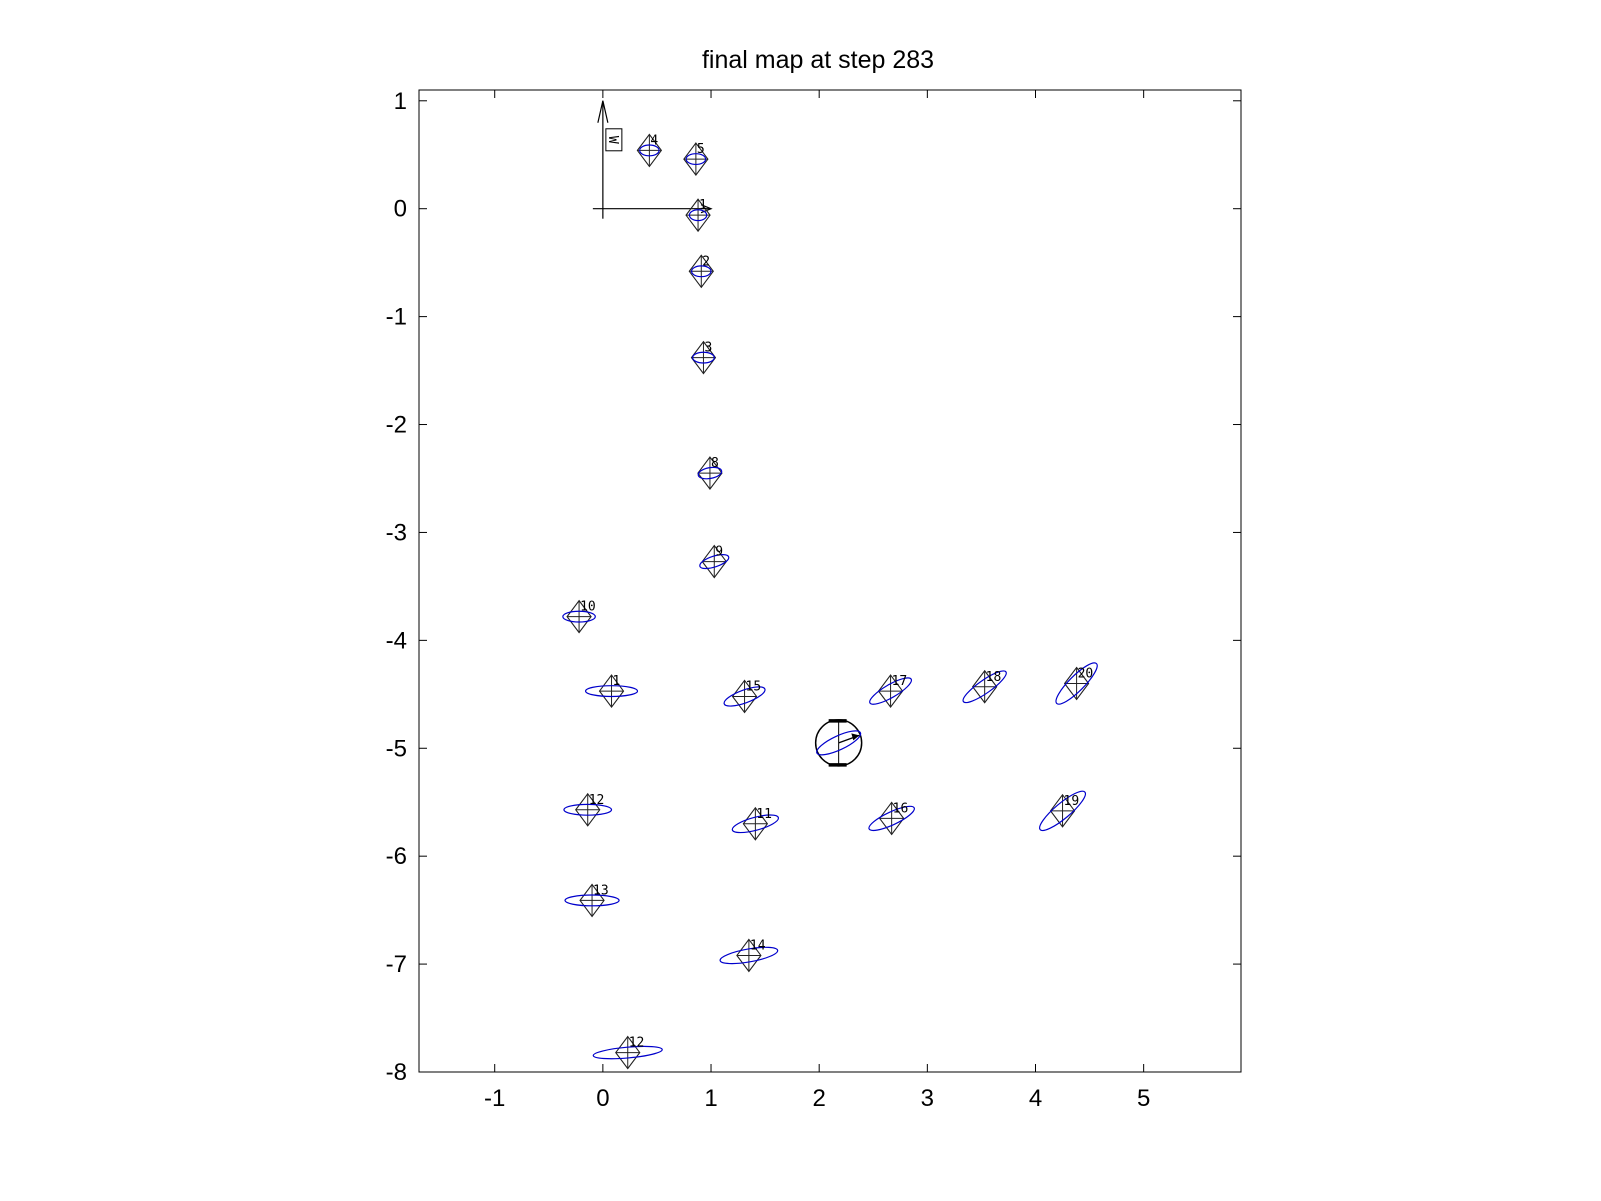 Image resolution: width=1601 pixels, height=1201 pixels. What do you see at coordinates (994, 677) in the screenshot?
I see `landmark-label: 18` at bounding box center [994, 677].